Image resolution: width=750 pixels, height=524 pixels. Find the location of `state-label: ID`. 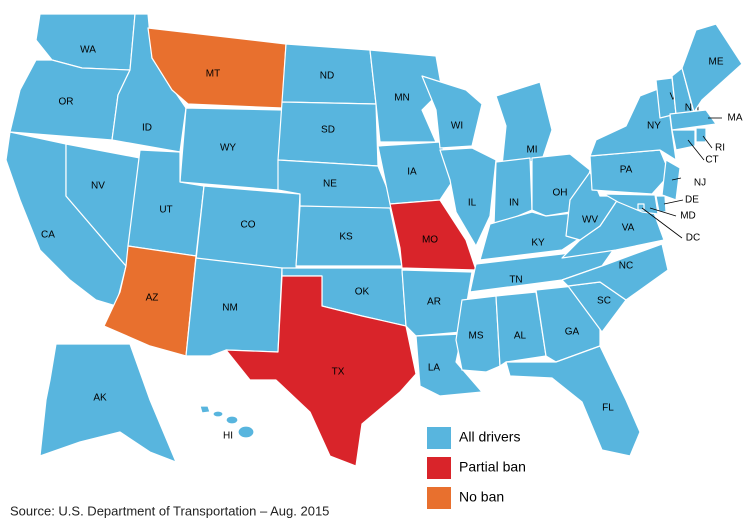

state-label: ID is located at coordinates (147, 128).